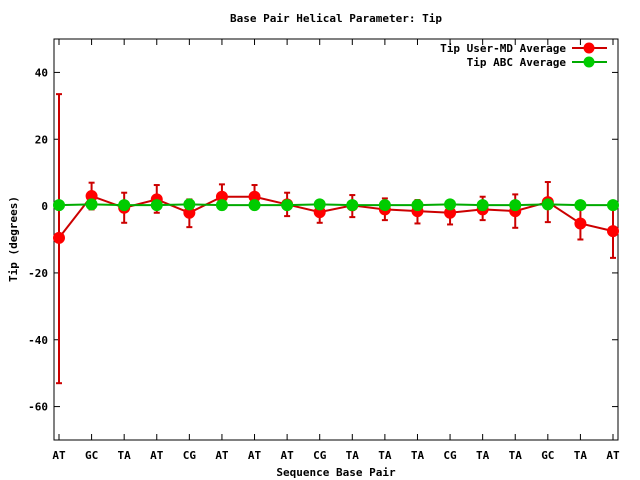 The width and height of the screenshot is (640, 480). I want to click on y-tick-label: -40, so click(38, 340).